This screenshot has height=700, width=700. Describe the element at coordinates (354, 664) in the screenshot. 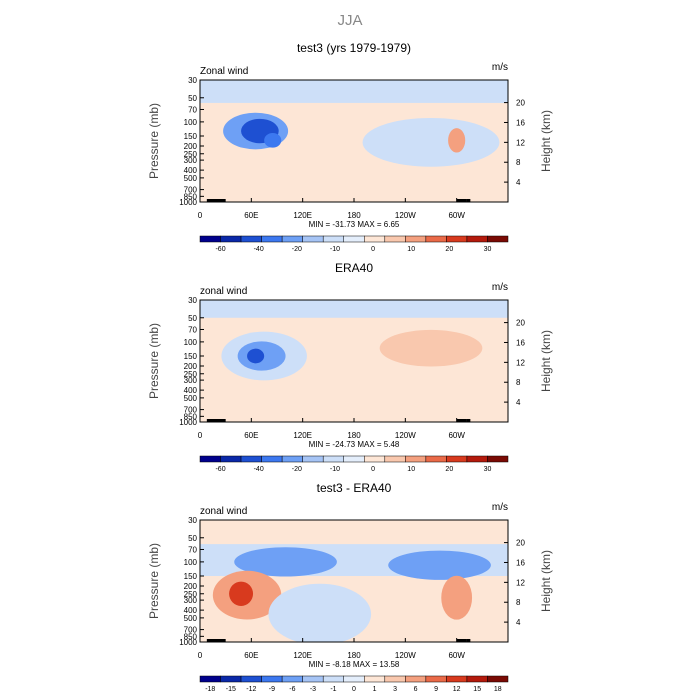

I see `min-max-stats: MIN = -8.18 MAX = 13.58` at that location.